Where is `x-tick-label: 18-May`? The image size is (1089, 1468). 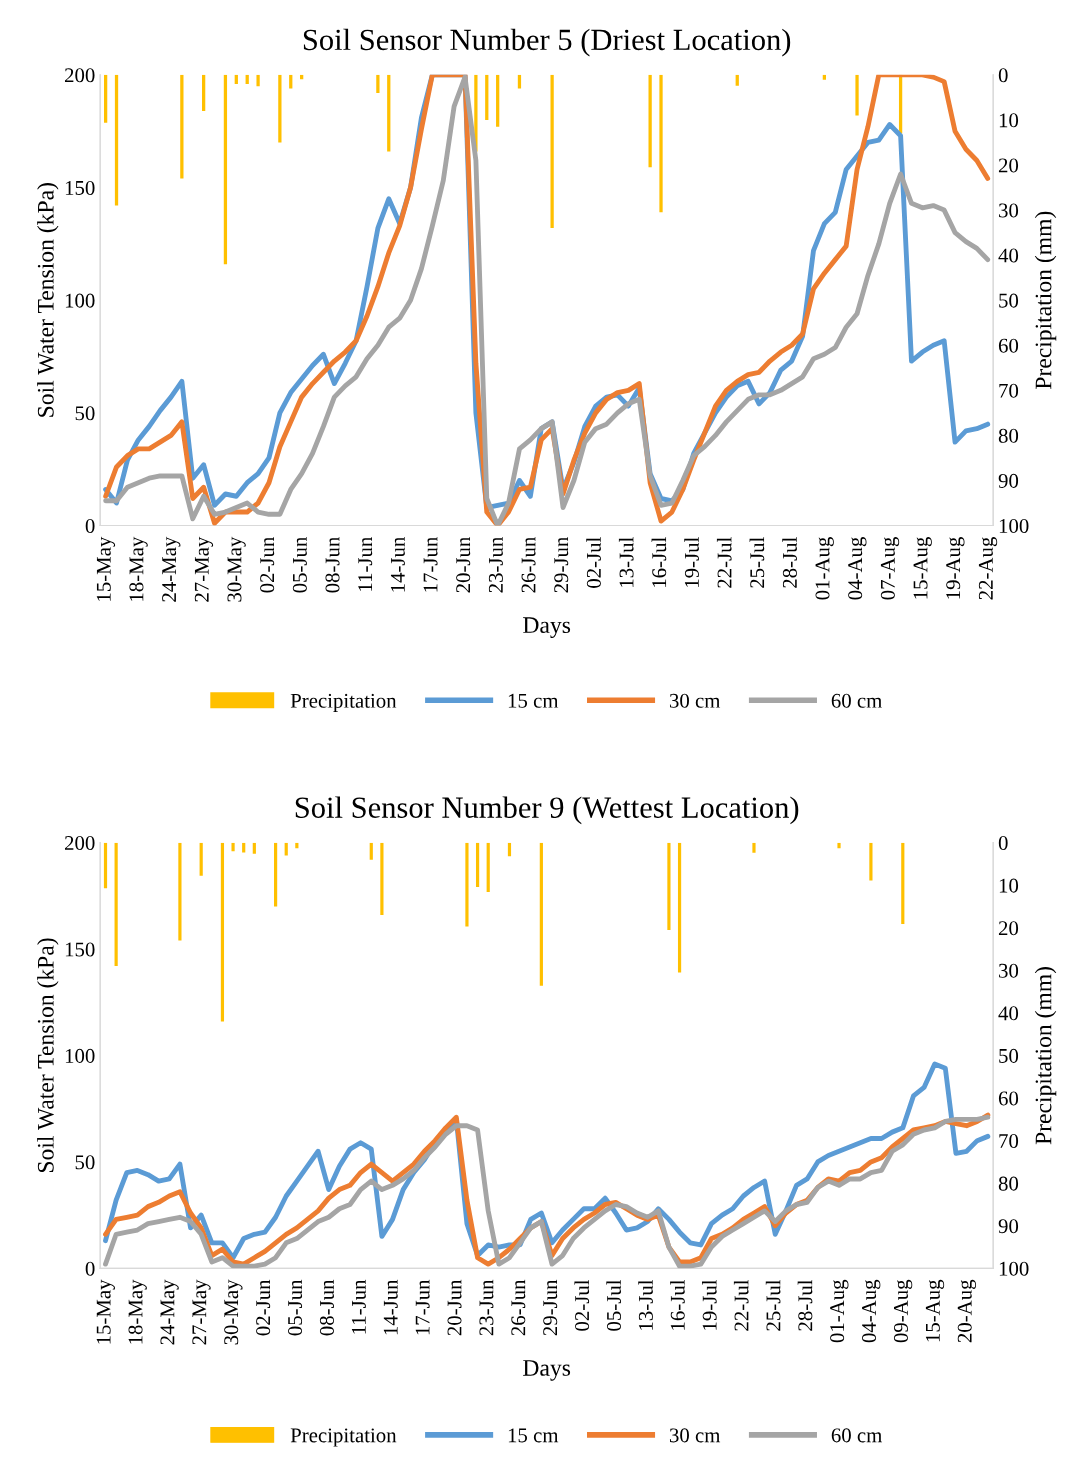 x-tick-label: 18-May is located at coordinates (137, 1311).